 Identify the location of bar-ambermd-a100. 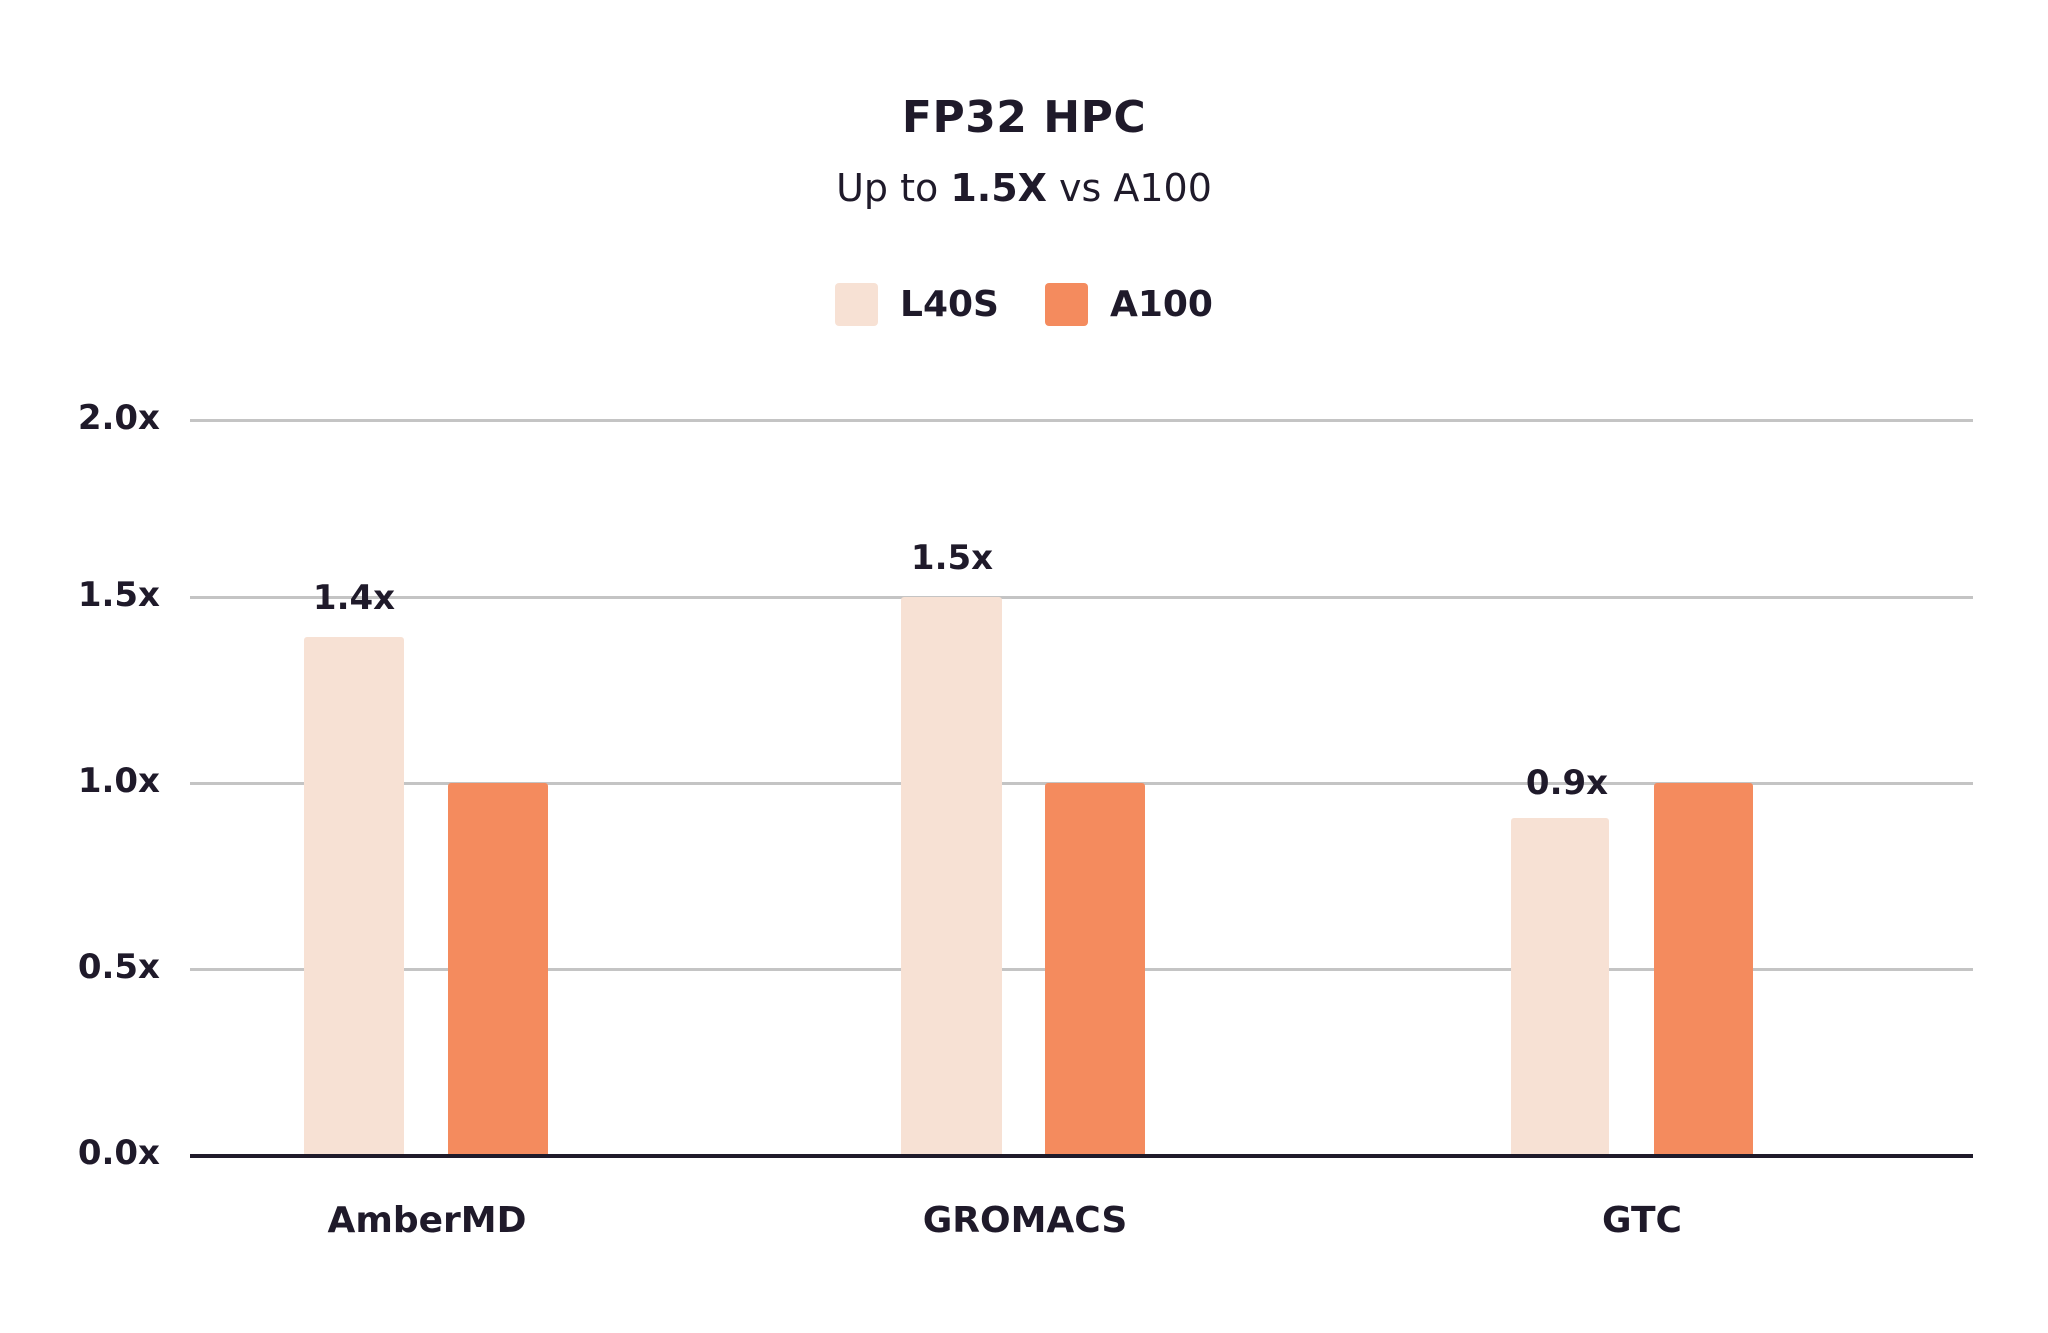
(498, 969).